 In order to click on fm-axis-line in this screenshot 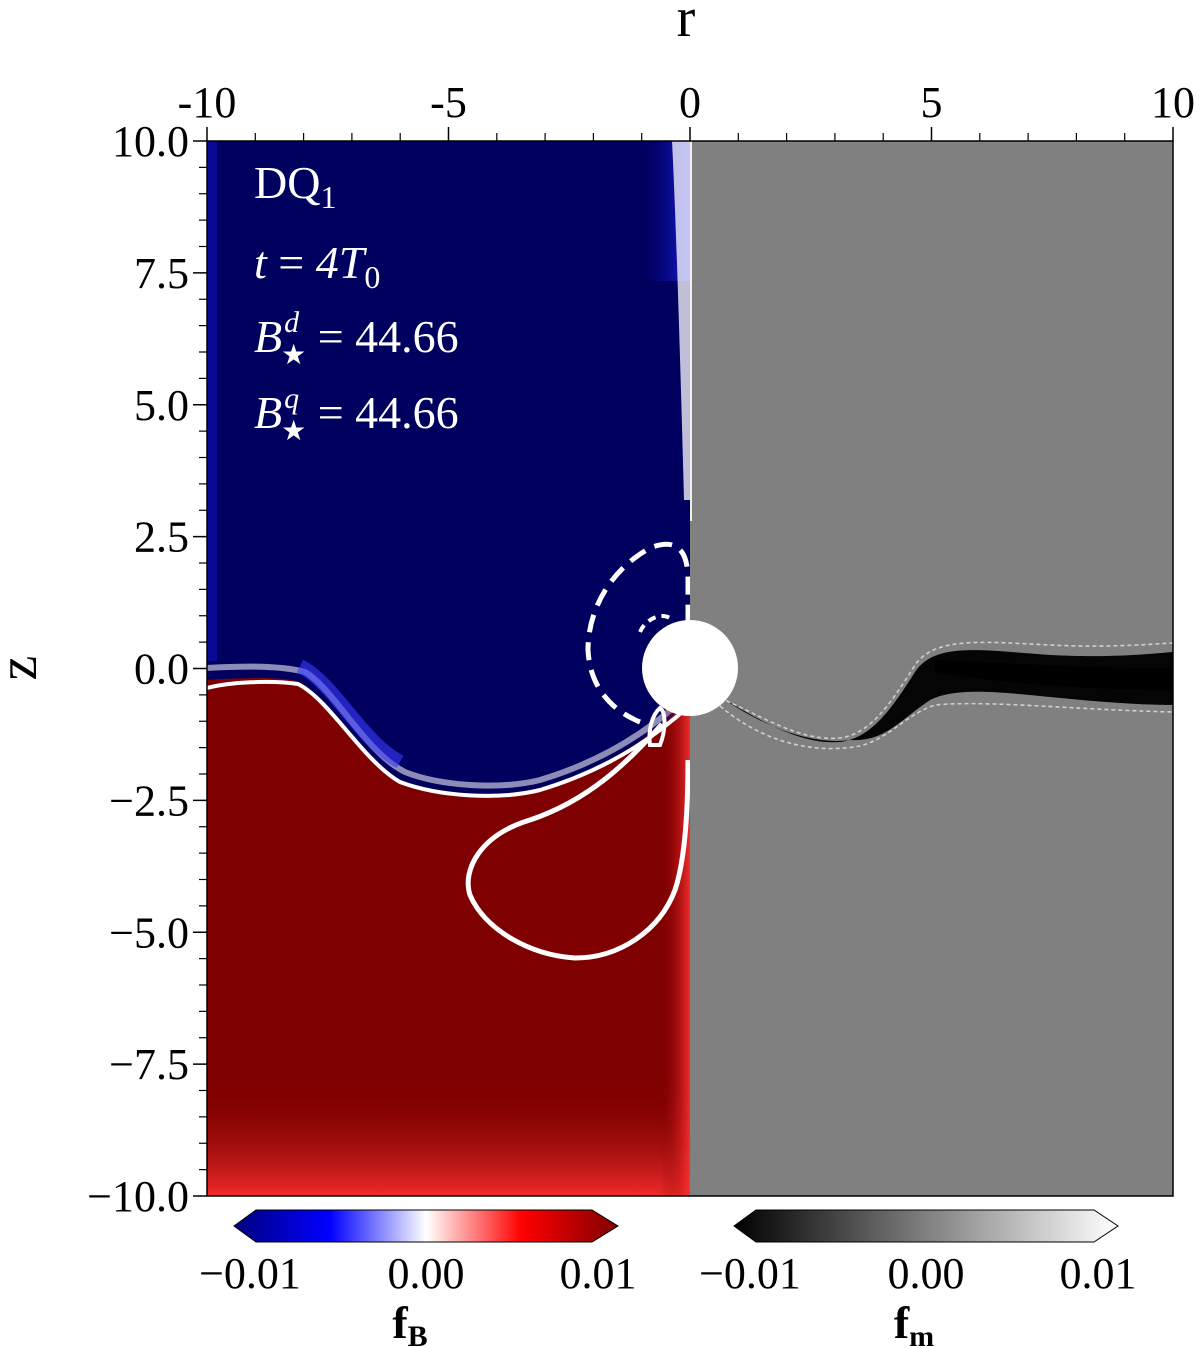, I will do `click(691, 331)`.